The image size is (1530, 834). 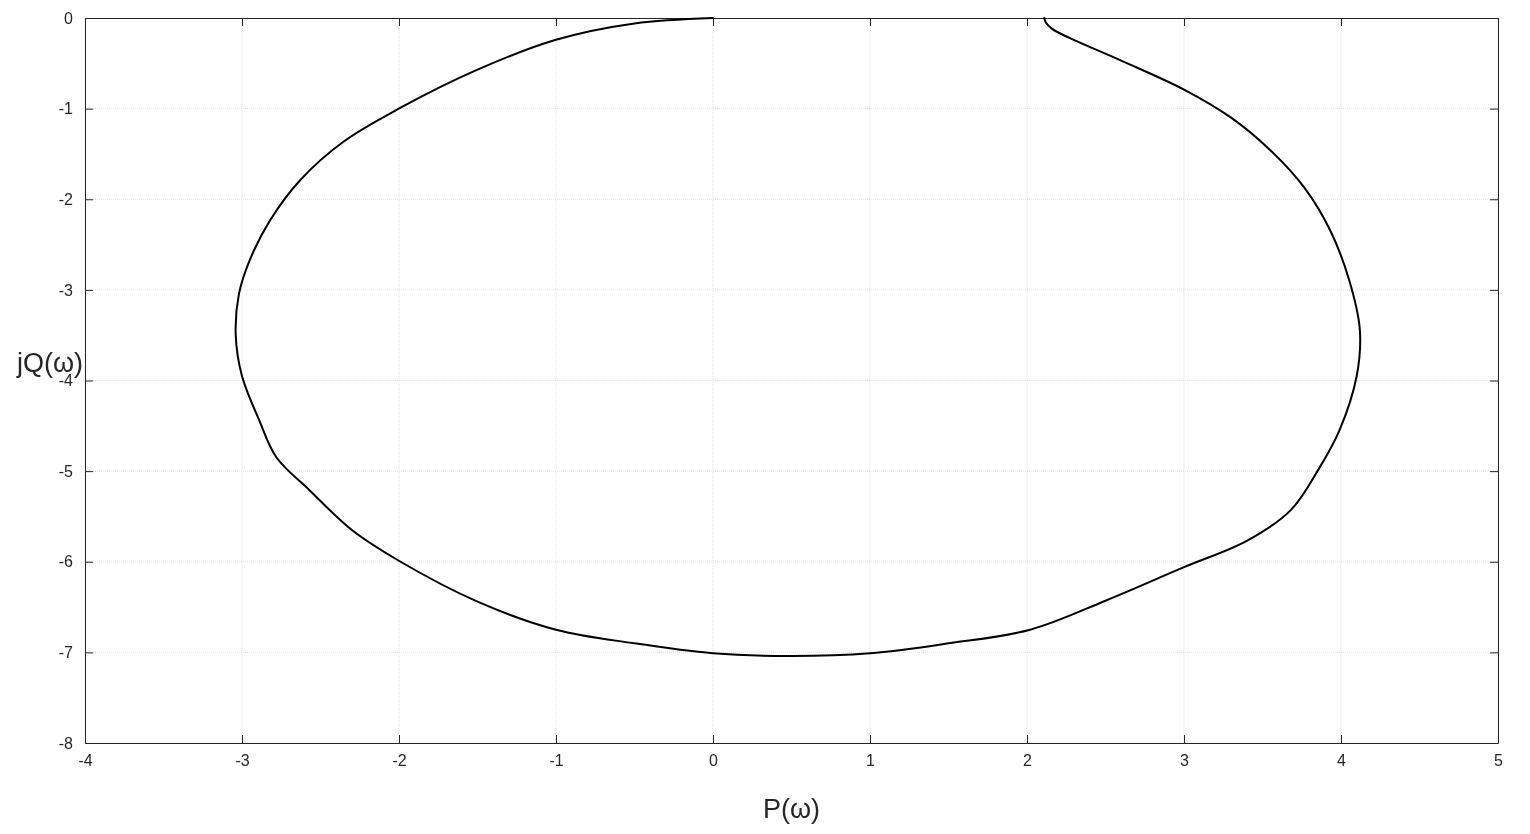 What do you see at coordinates (85, 761) in the screenshot?
I see `x-tick-label: -4` at bounding box center [85, 761].